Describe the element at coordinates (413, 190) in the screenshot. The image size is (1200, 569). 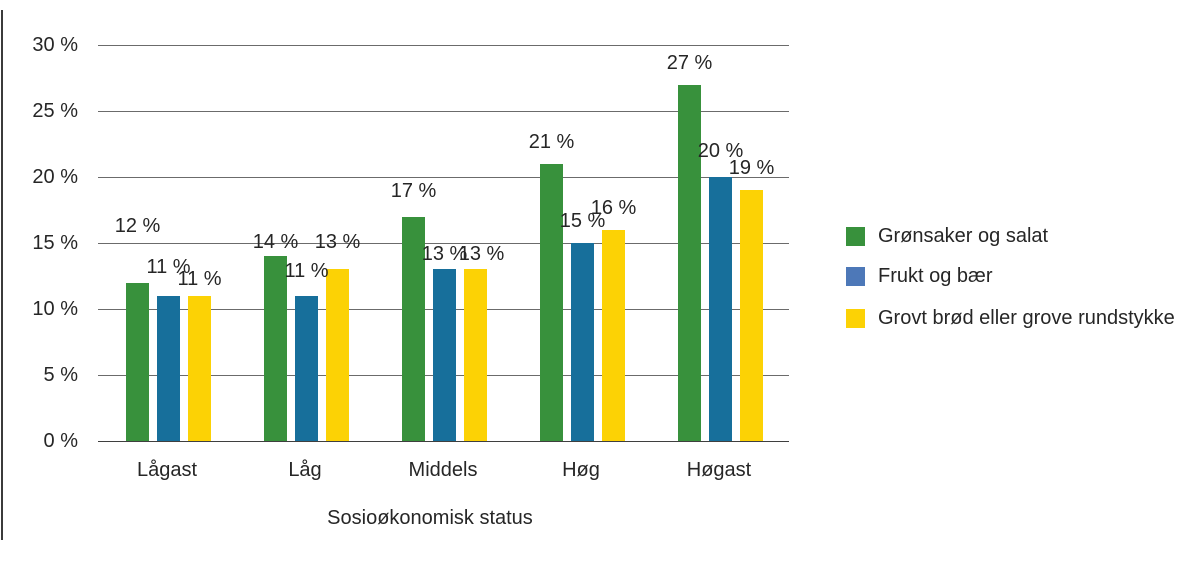
I see `bar-value-label: 17 %` at that location.